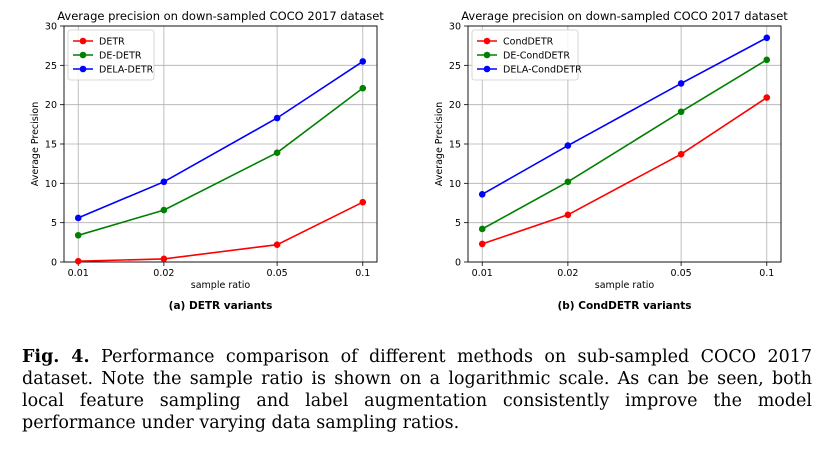  What do you see at coordinates (542, 70) in the screenshot?
I see `legend-label: DELA-CondDETR` at bounding box center [542, 70].